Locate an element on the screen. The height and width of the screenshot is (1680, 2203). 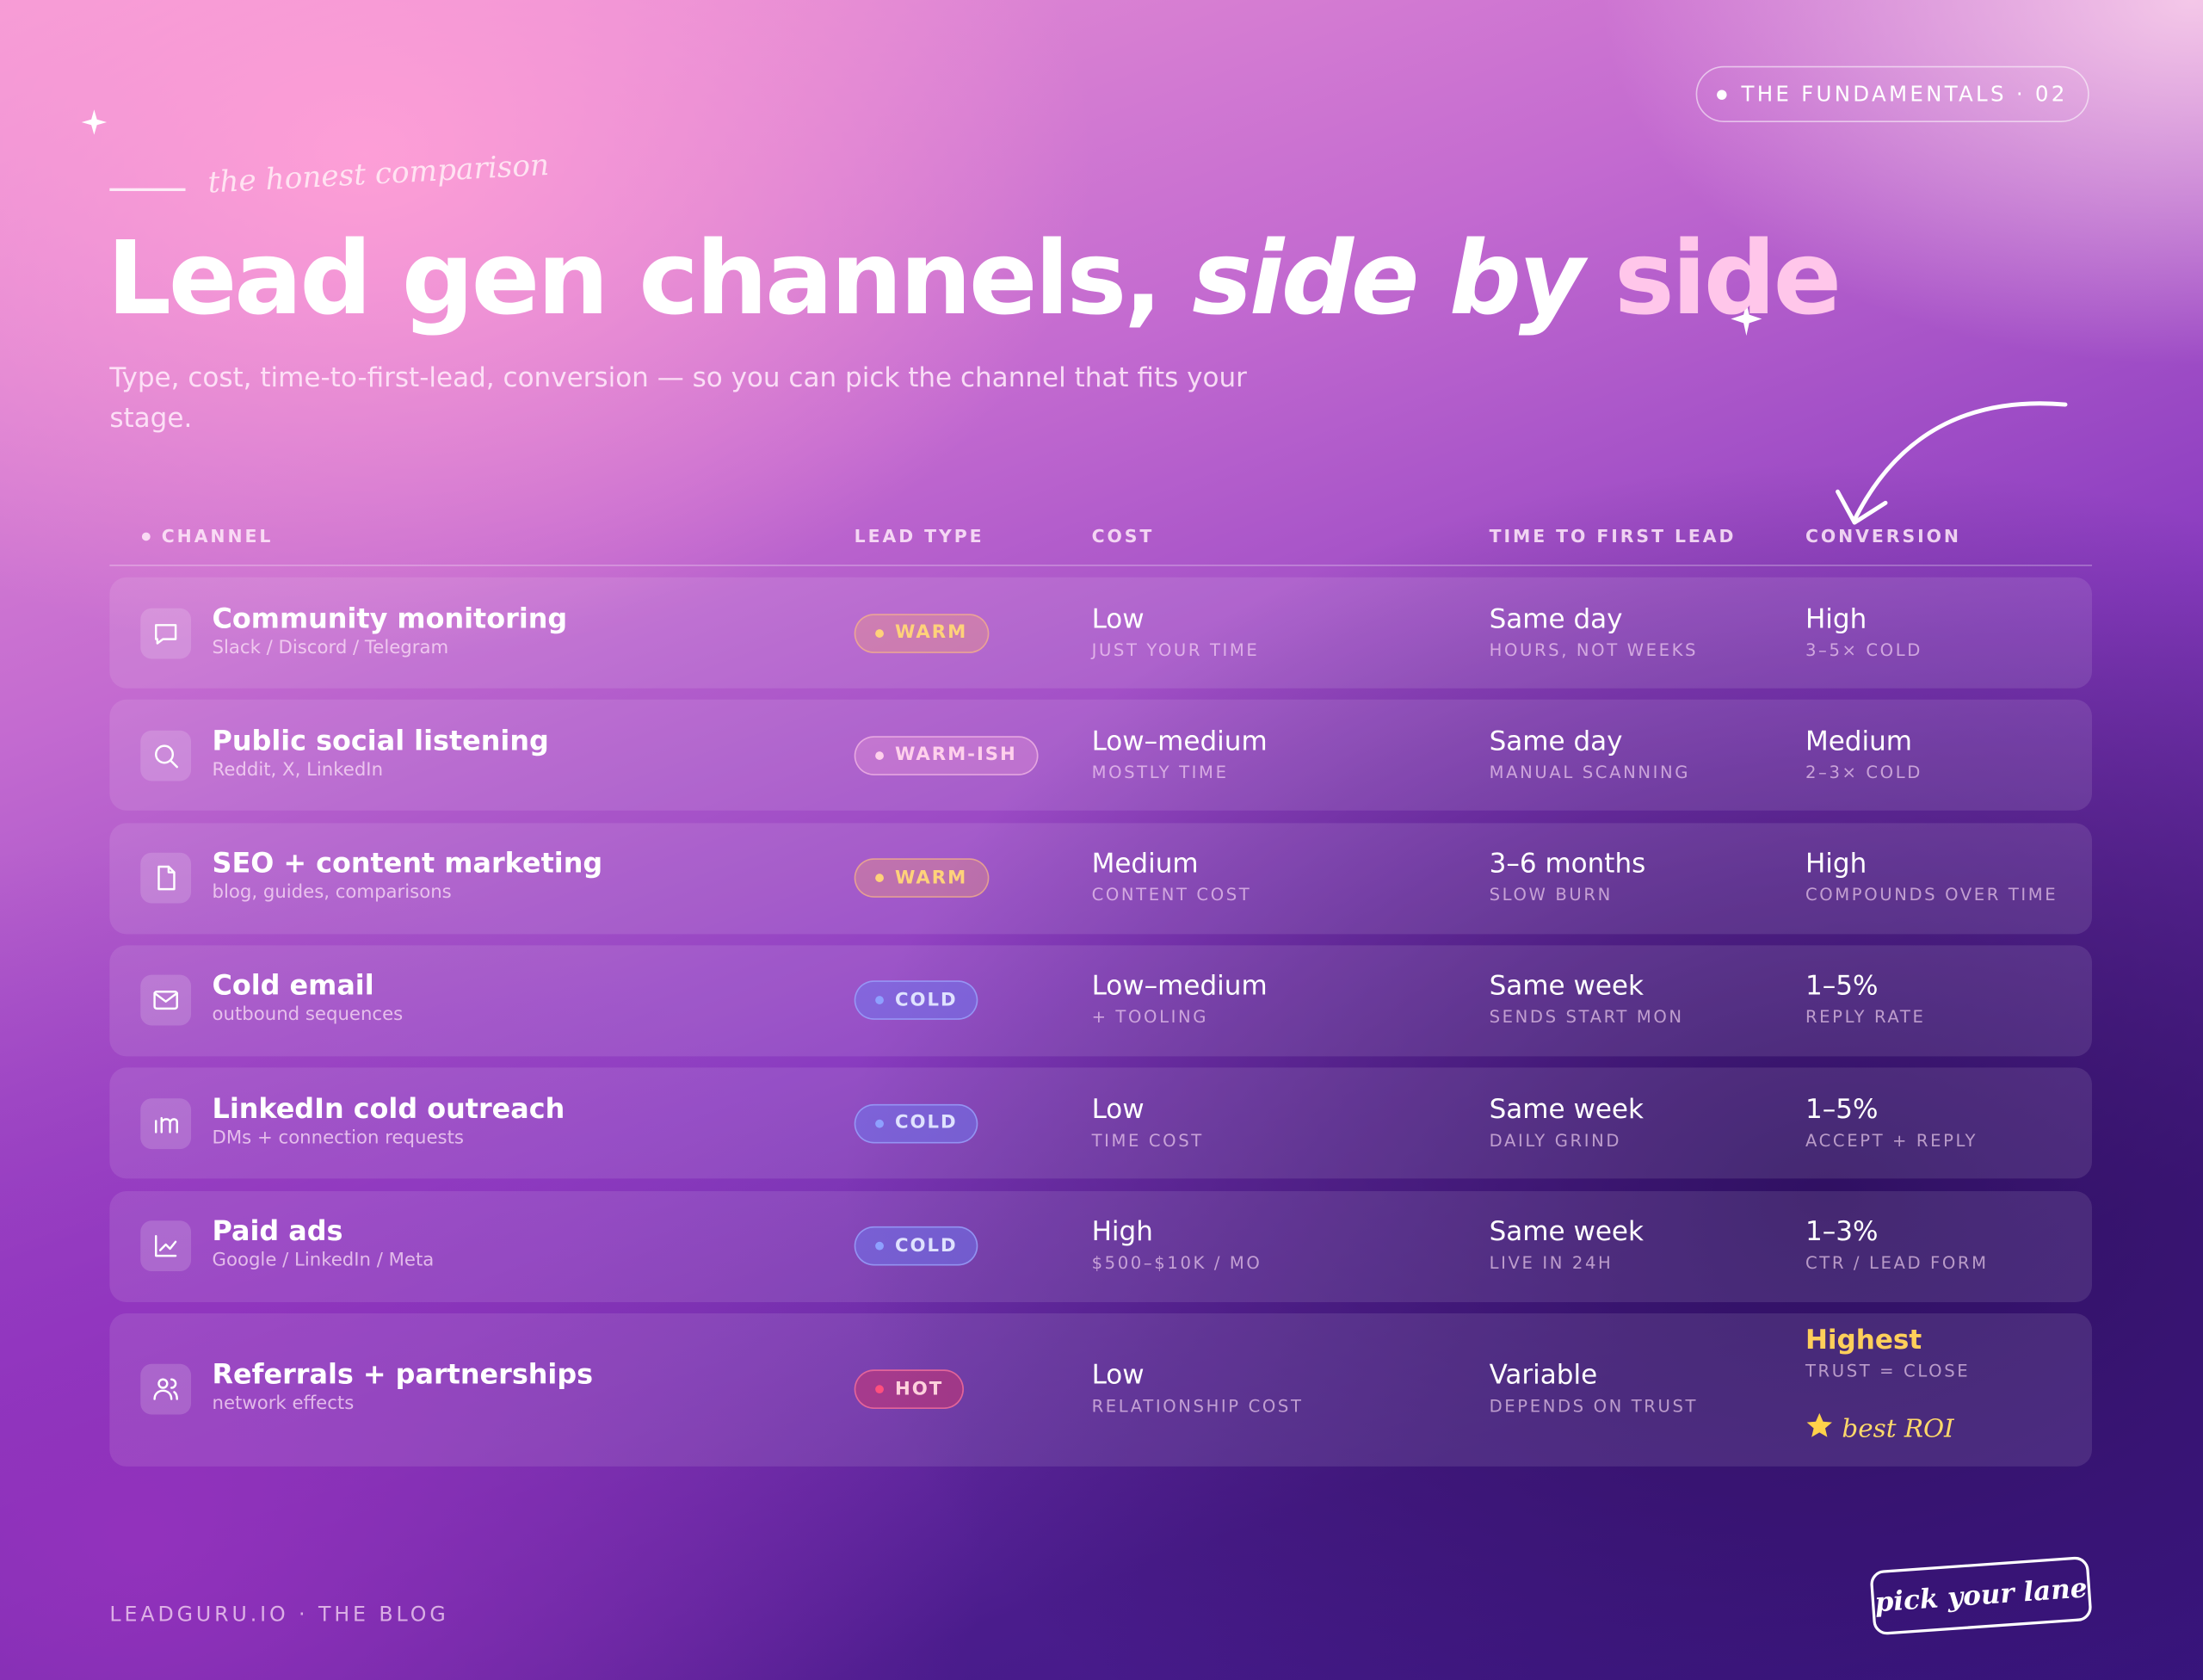
time-value: 3–6 months is located at coordinates (1568, 864).